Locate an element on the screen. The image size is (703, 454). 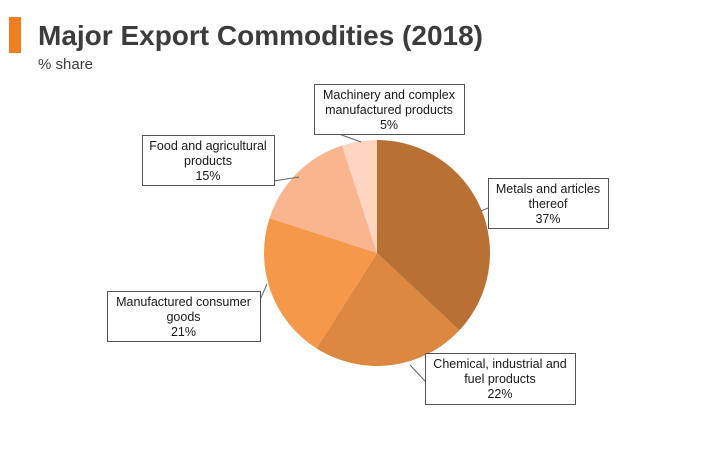
chart-subtitle: % share is located at coordinates (66, 64).